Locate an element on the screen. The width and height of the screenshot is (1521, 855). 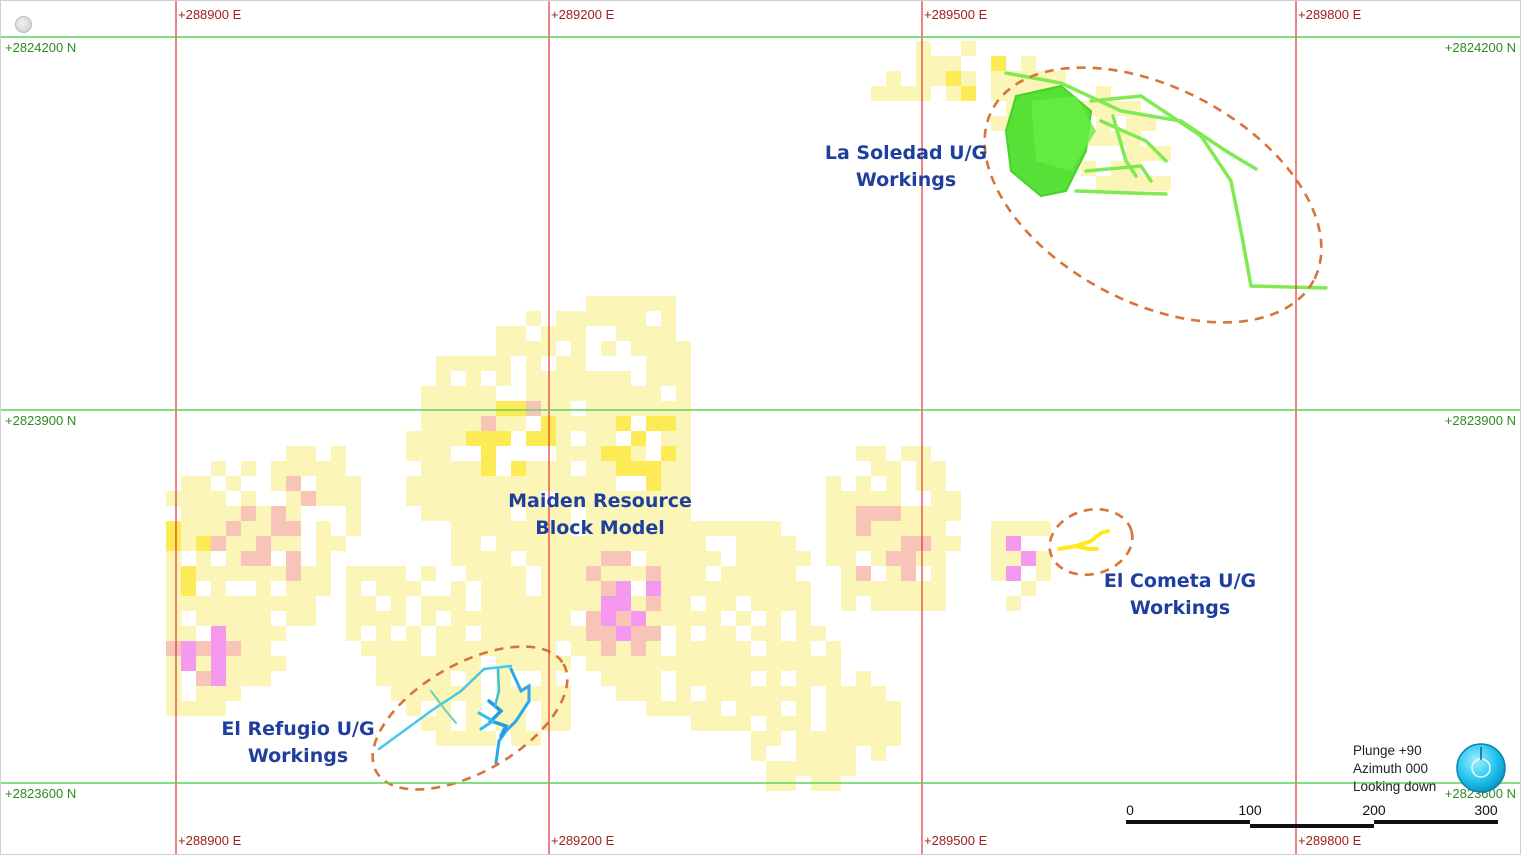
soledad-label-line1: La Soledad U/G is located at coordinates (906, 153).